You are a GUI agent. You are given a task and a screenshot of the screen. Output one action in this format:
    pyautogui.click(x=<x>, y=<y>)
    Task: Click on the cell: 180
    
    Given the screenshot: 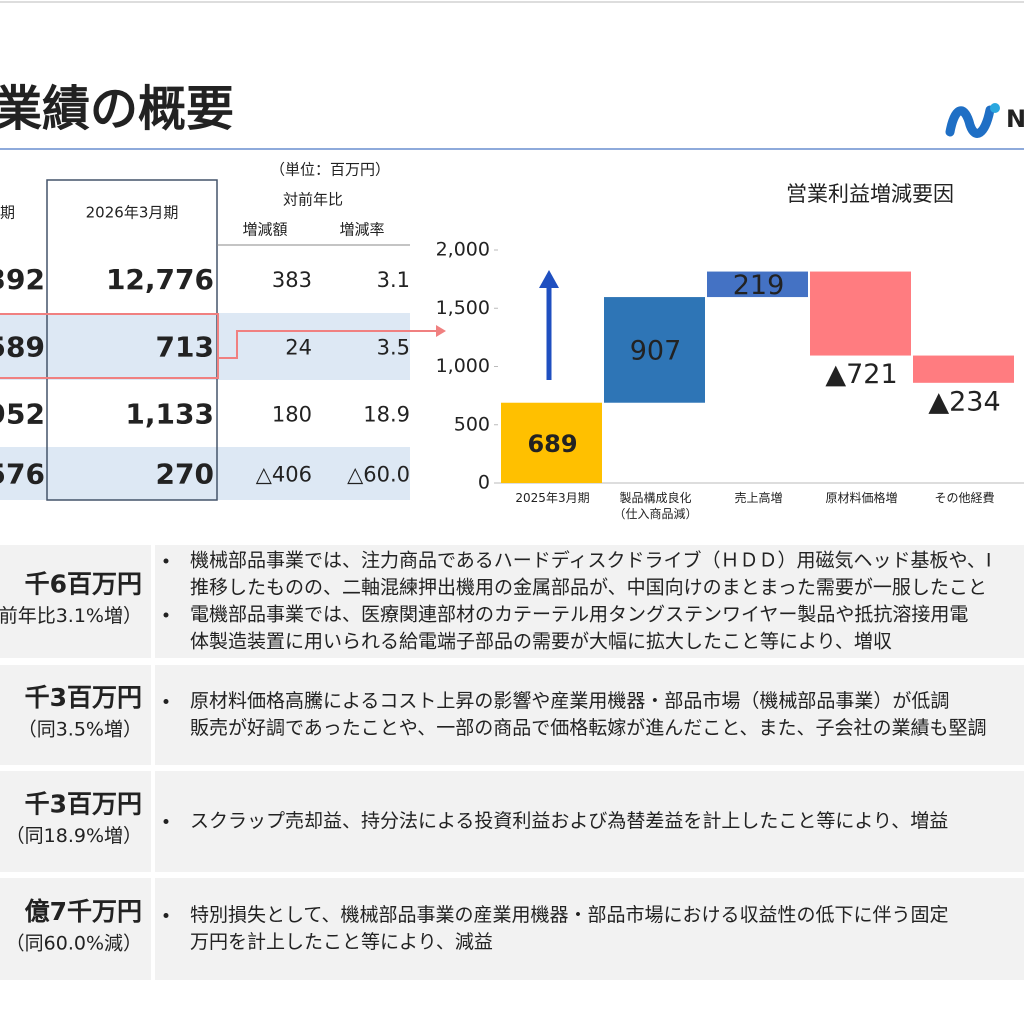 What is the action you would take?
    pyautogui.click(x=292, y=415)
    